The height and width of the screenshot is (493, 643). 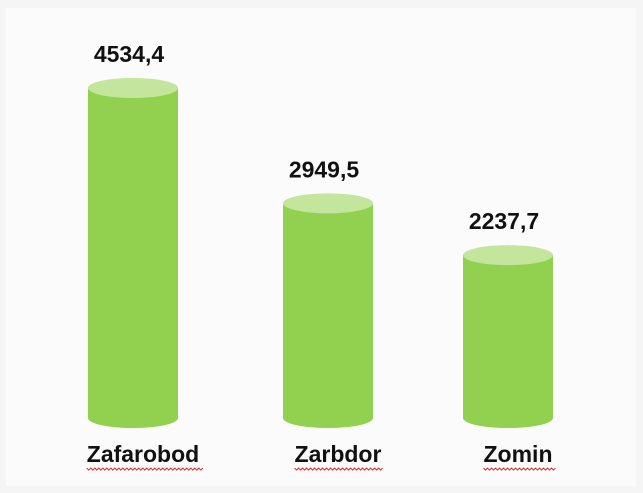 I want to click on value-label: 4534,4, so click(x=129, y=54).